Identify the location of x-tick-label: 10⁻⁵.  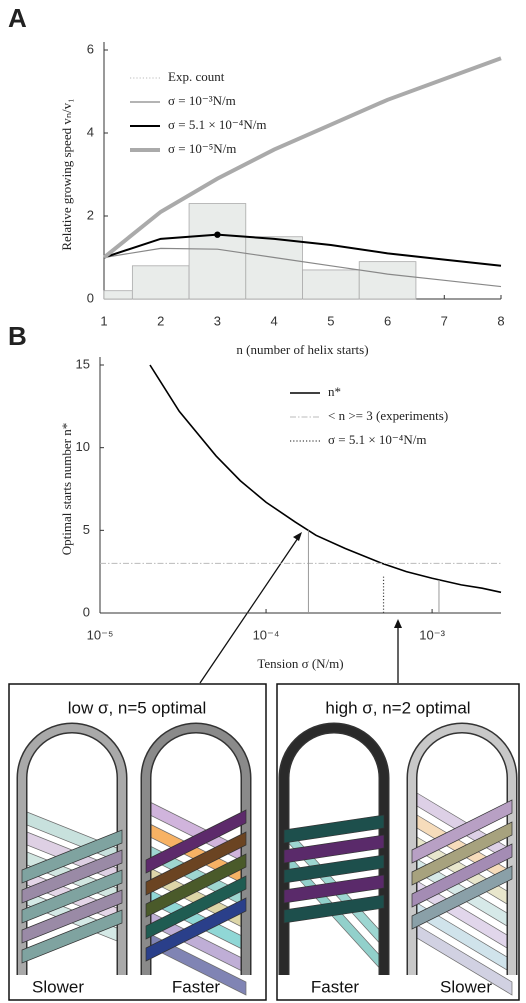
(100, 634).